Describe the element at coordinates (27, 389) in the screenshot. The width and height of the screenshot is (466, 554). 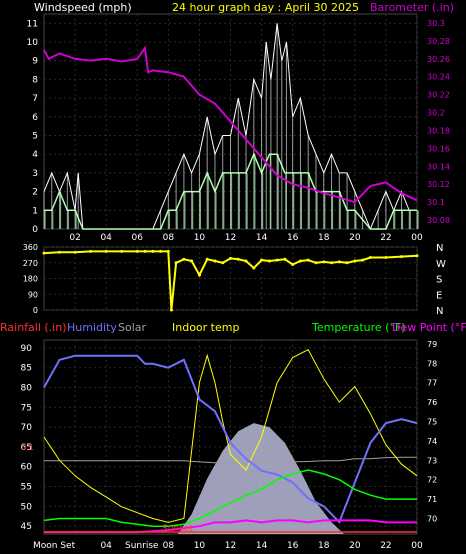
I see `y-tick-label: 80` at that location.